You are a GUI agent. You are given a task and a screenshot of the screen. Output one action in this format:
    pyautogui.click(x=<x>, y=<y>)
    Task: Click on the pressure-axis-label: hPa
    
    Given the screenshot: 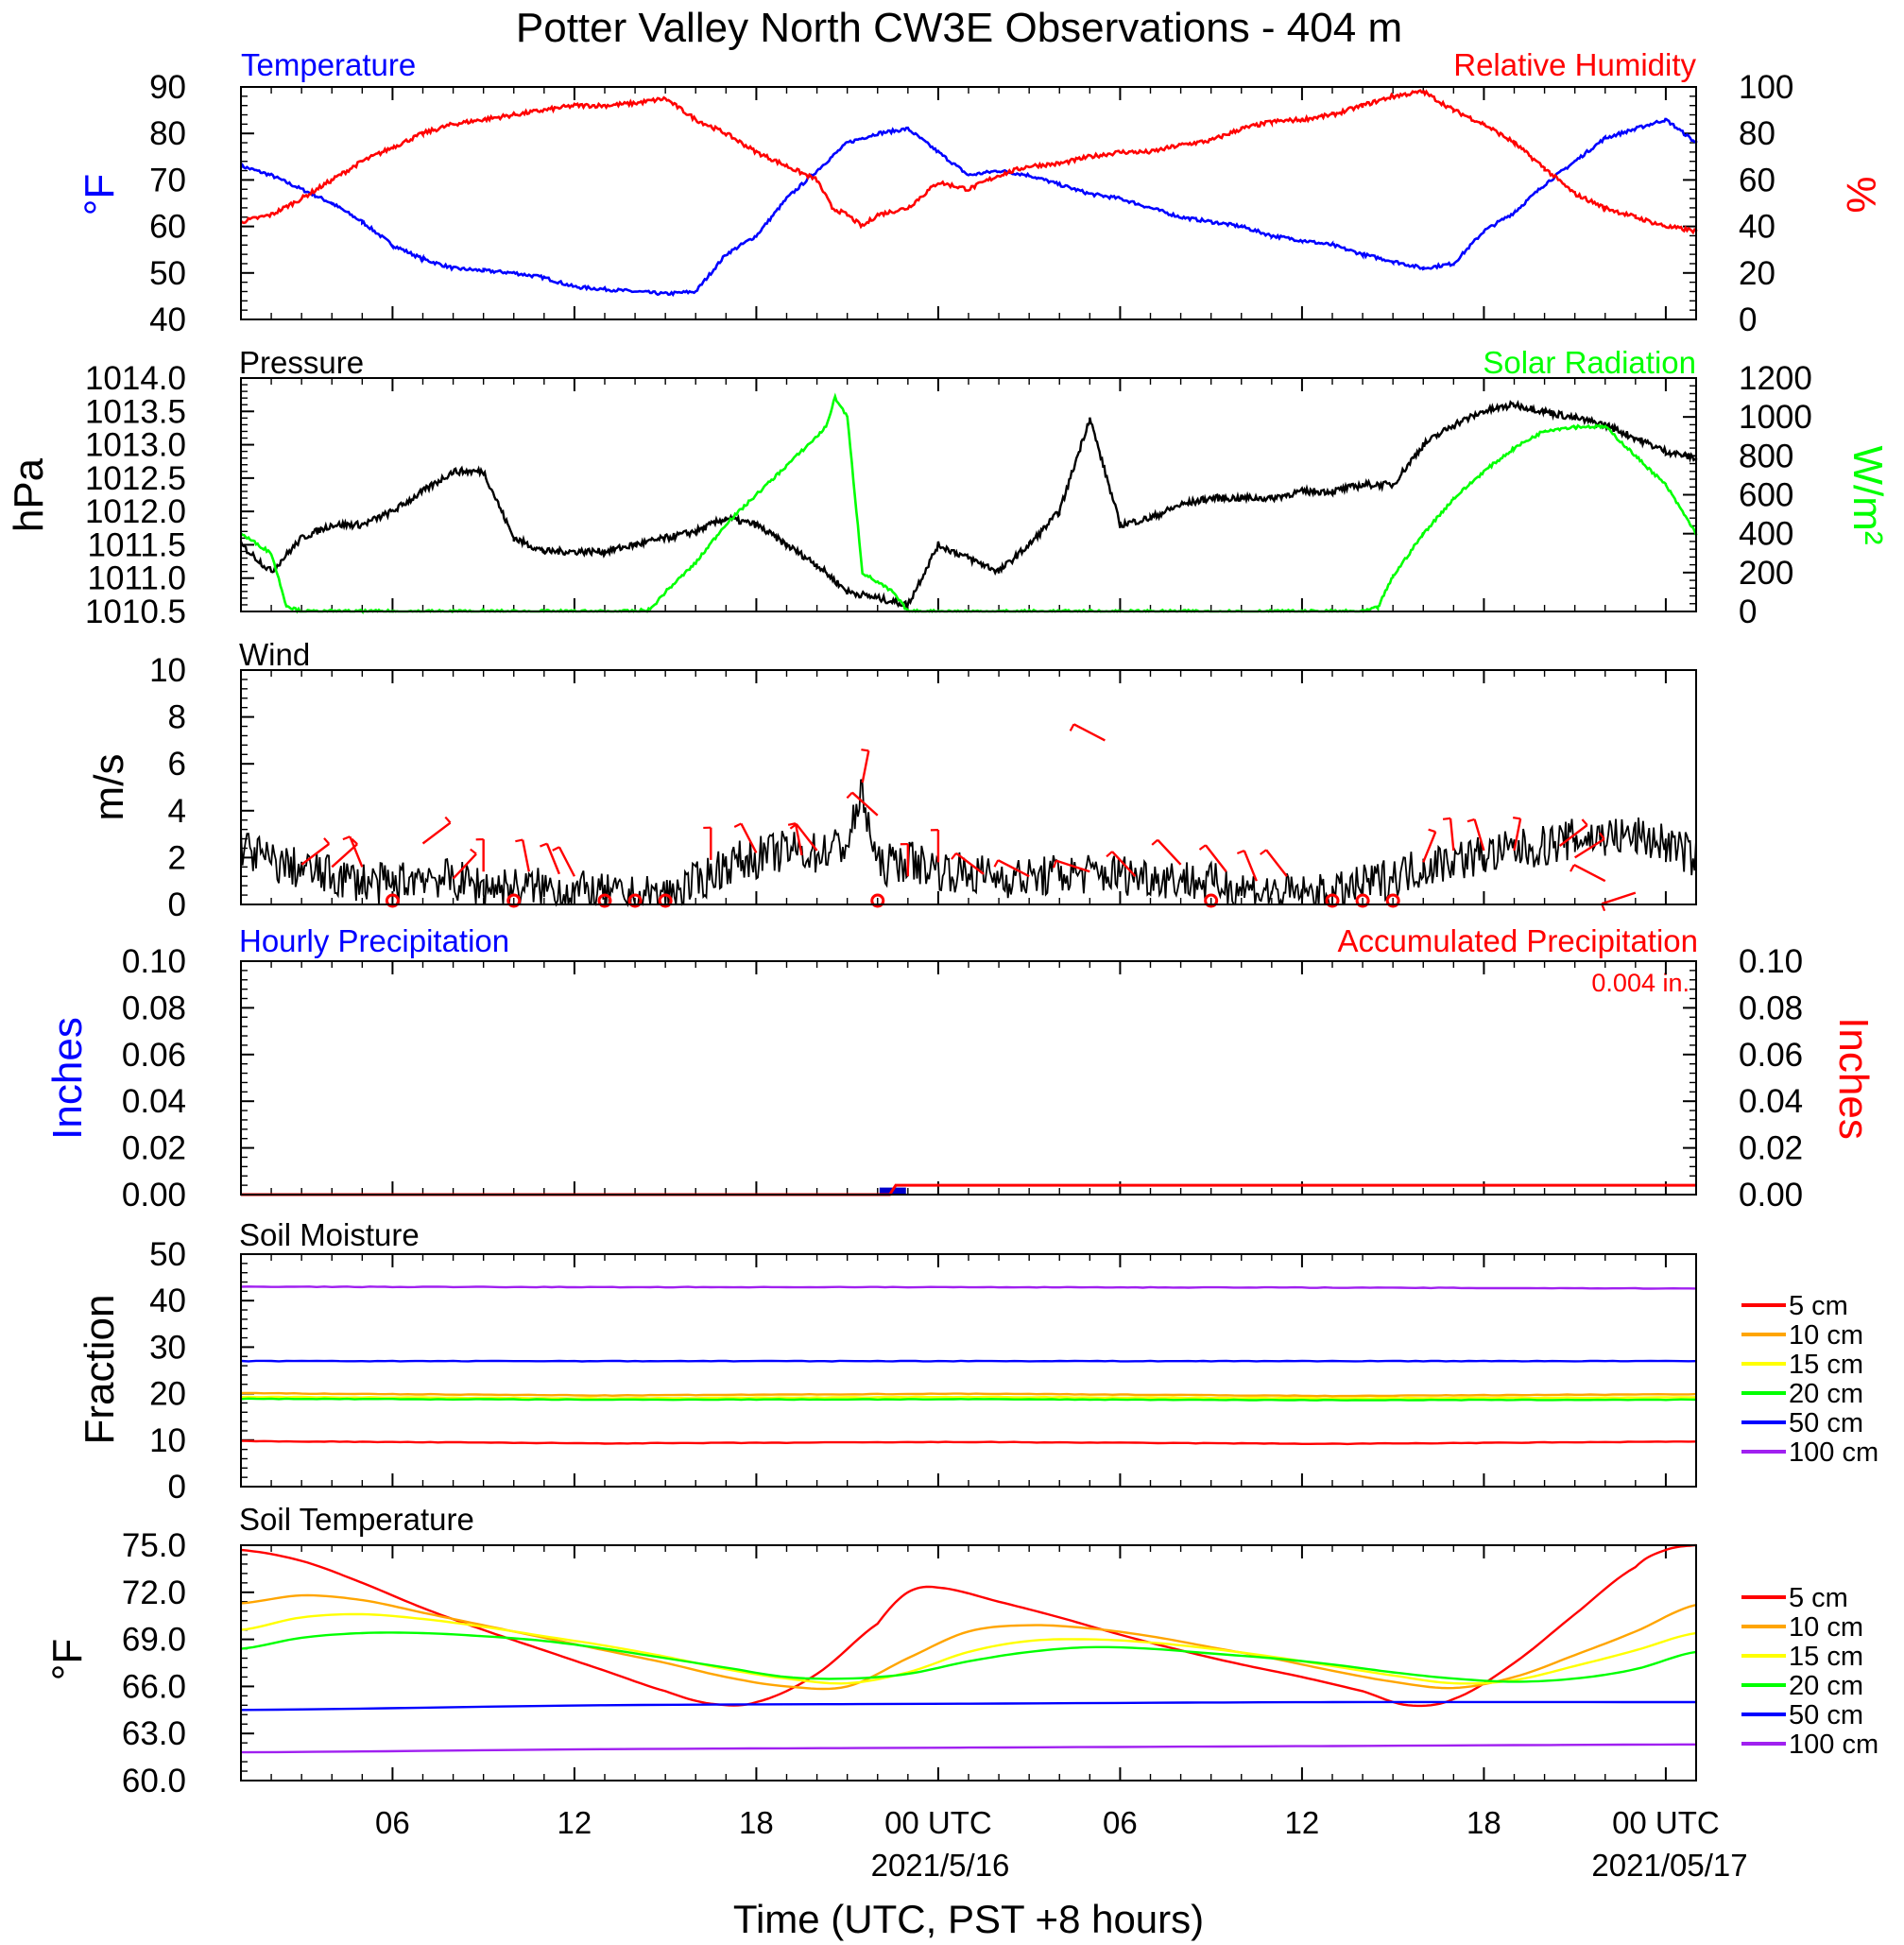 What is the action you would take?
    pyautogui.click(x=29, y=494)
    